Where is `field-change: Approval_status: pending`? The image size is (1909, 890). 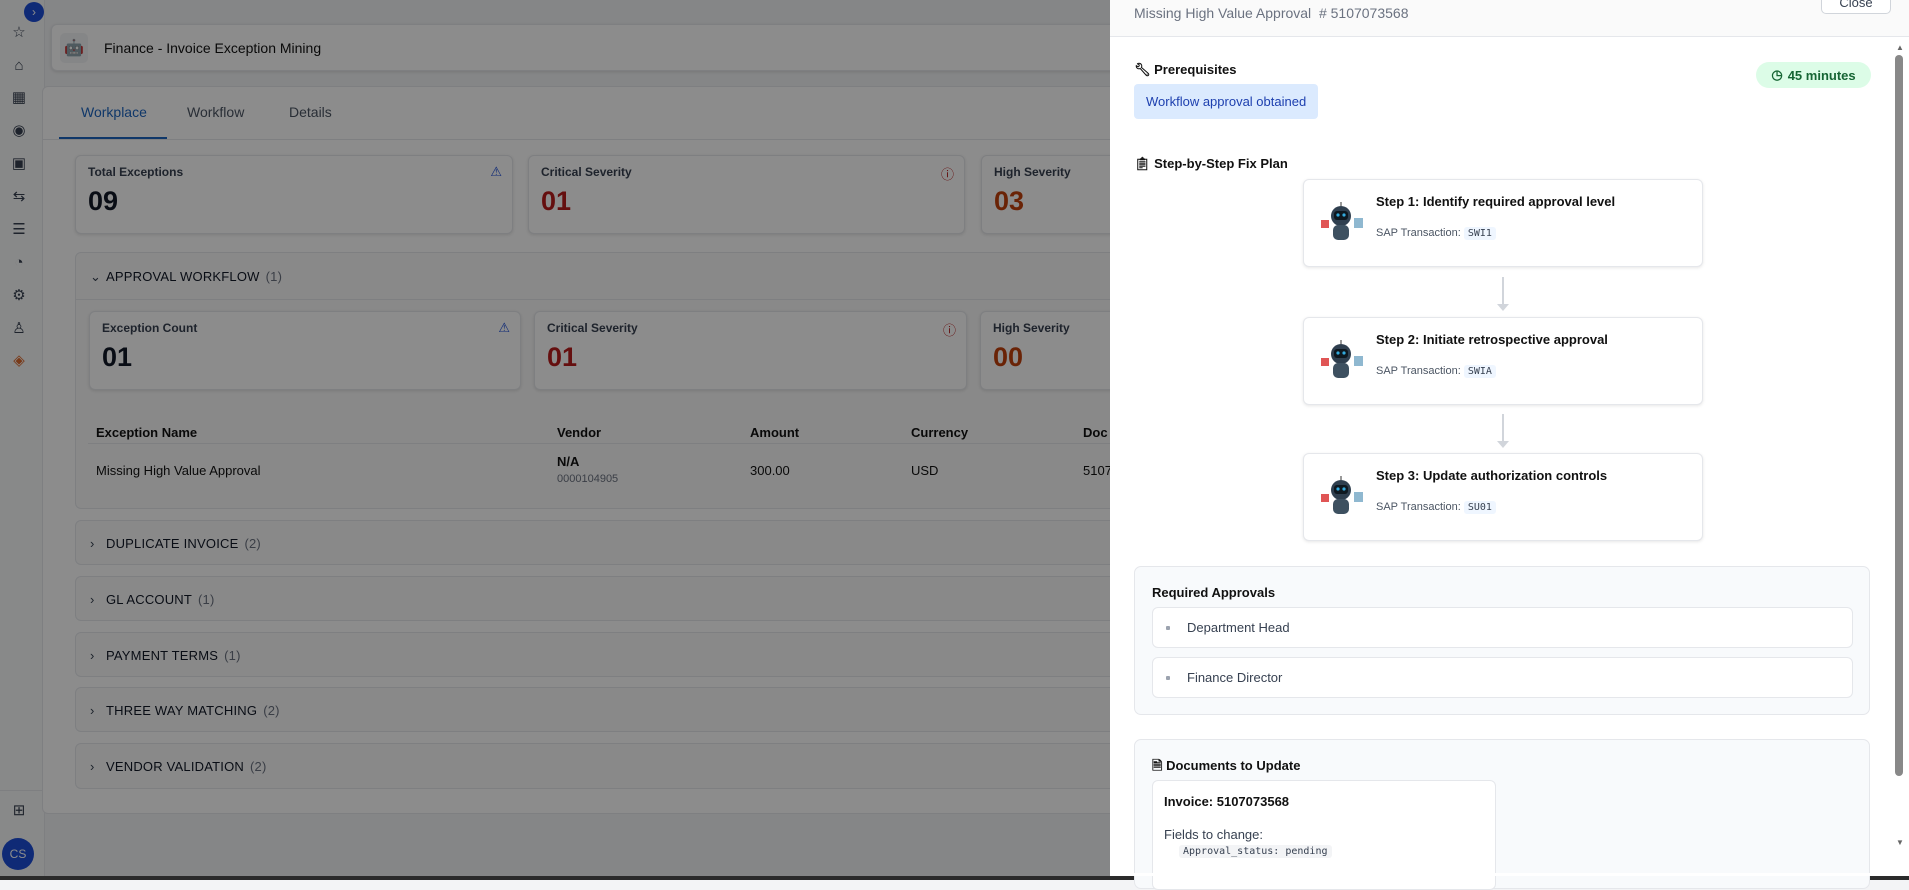
field-change: Approval_status: pending is located at coordinates (1255, 851).